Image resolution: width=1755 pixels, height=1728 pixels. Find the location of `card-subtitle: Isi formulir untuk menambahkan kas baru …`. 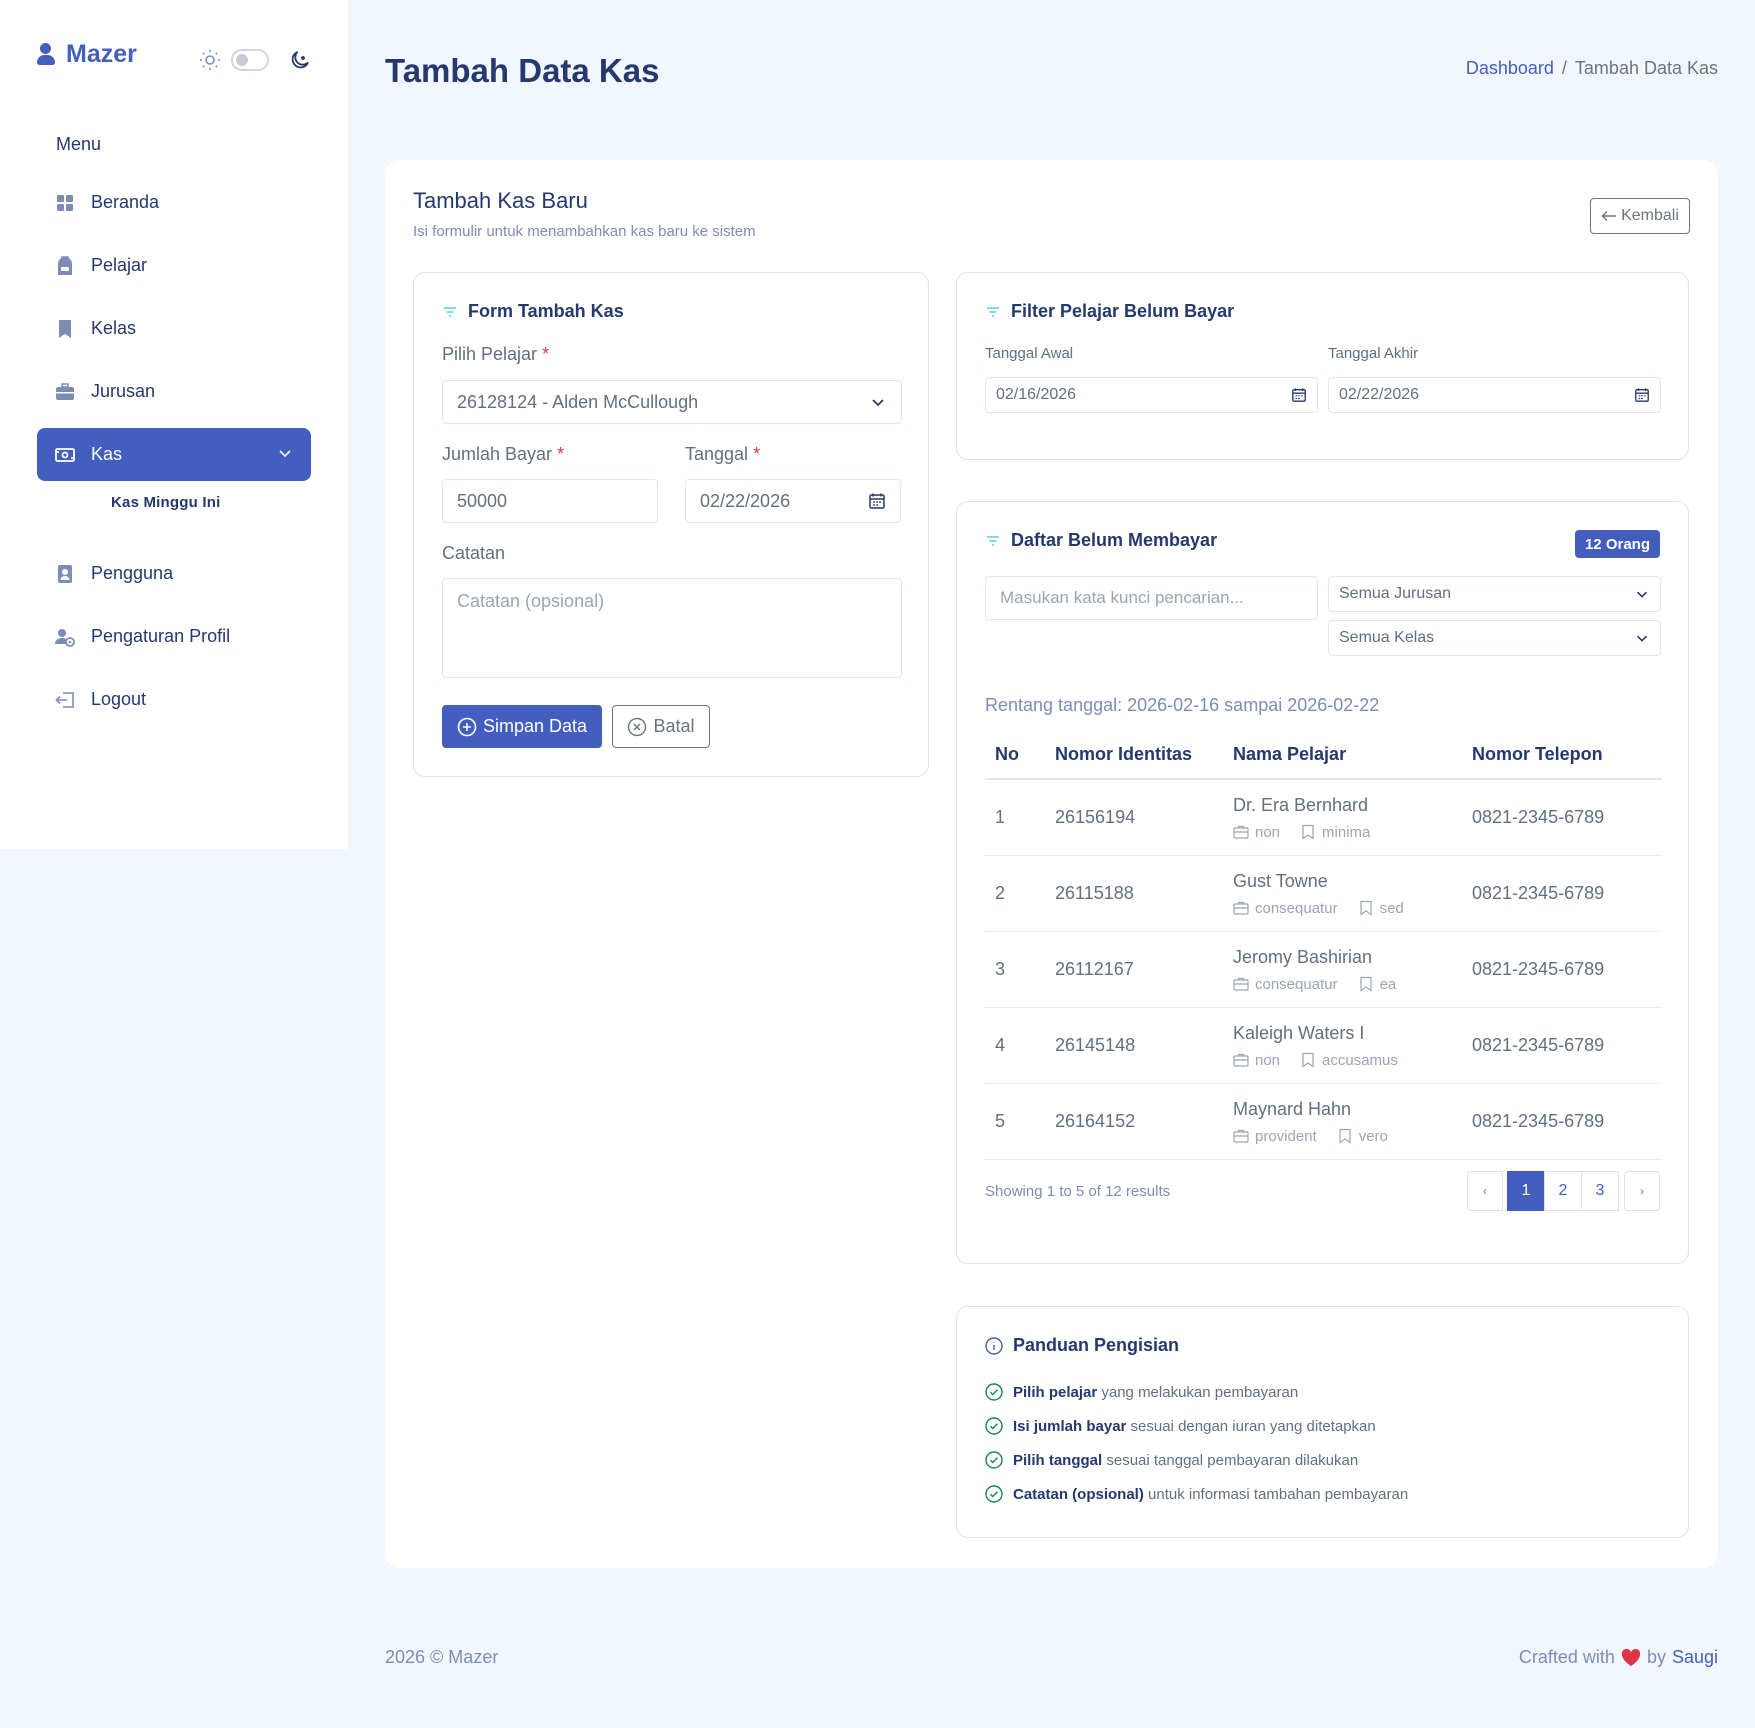

card-subtitle: Isi formulir untuk menambahkan kas baru … is located at coordinates (584, 231).